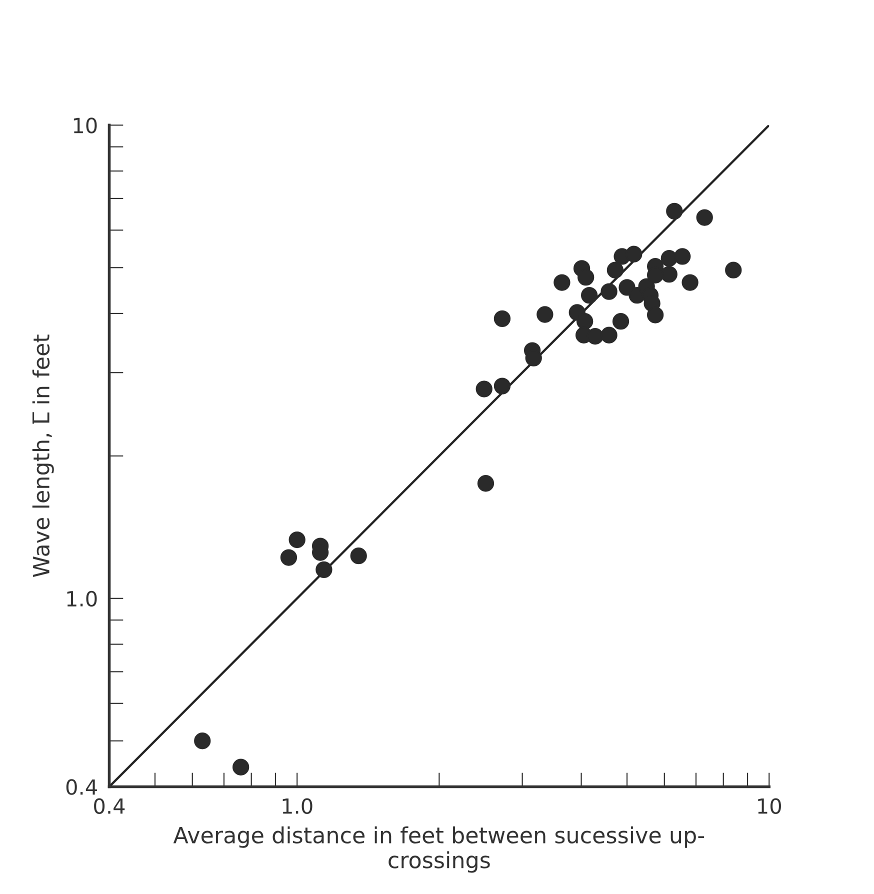 Image resolution: width=874 pixels, height=894 pixels. I want to click on x-axis-title: Average distance in feet between sucessive up- crossings, so click(438, 849).